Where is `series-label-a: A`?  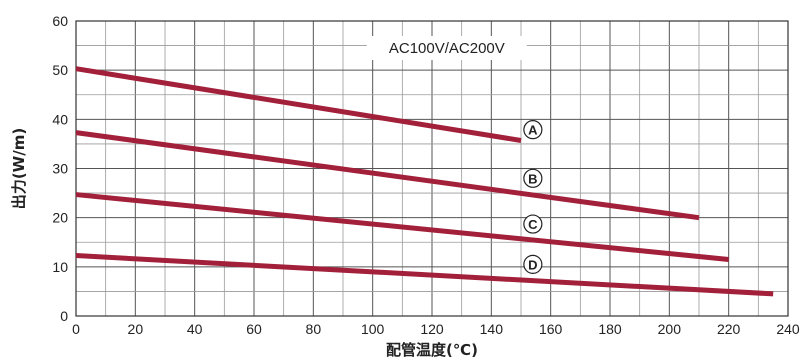 series-label-a: A is located at coordinates (533, 130).